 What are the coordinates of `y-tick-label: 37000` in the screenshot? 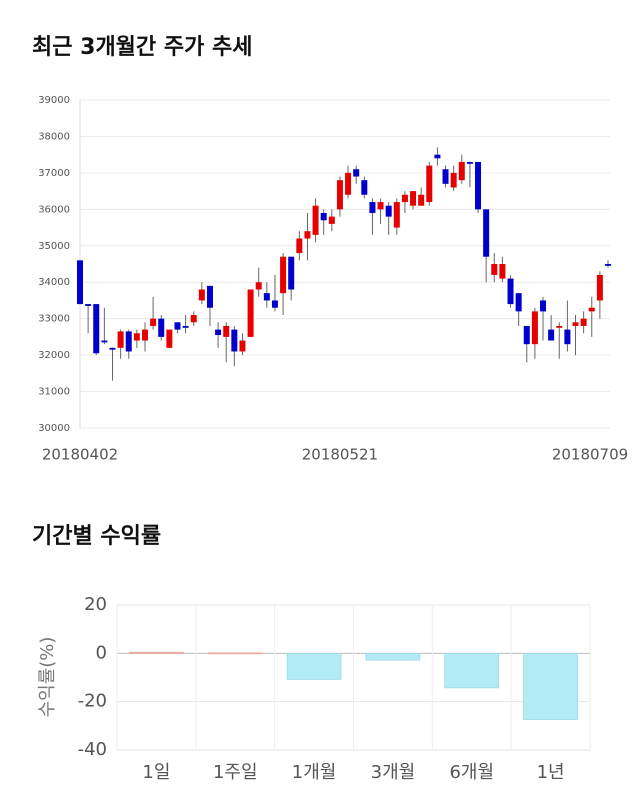 It's located at (54, 173).